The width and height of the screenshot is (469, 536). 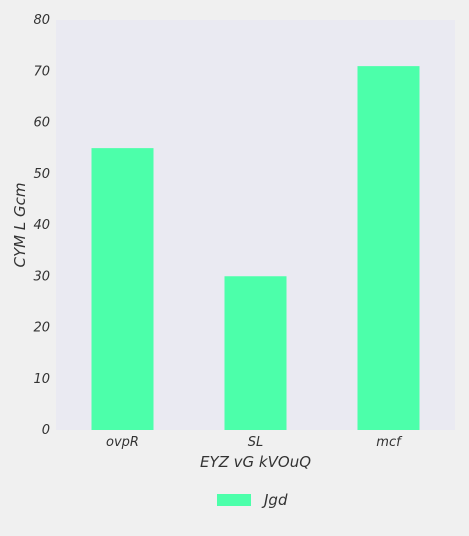 I want to click on y-tick-label: 50, so click(x=41, y=174).